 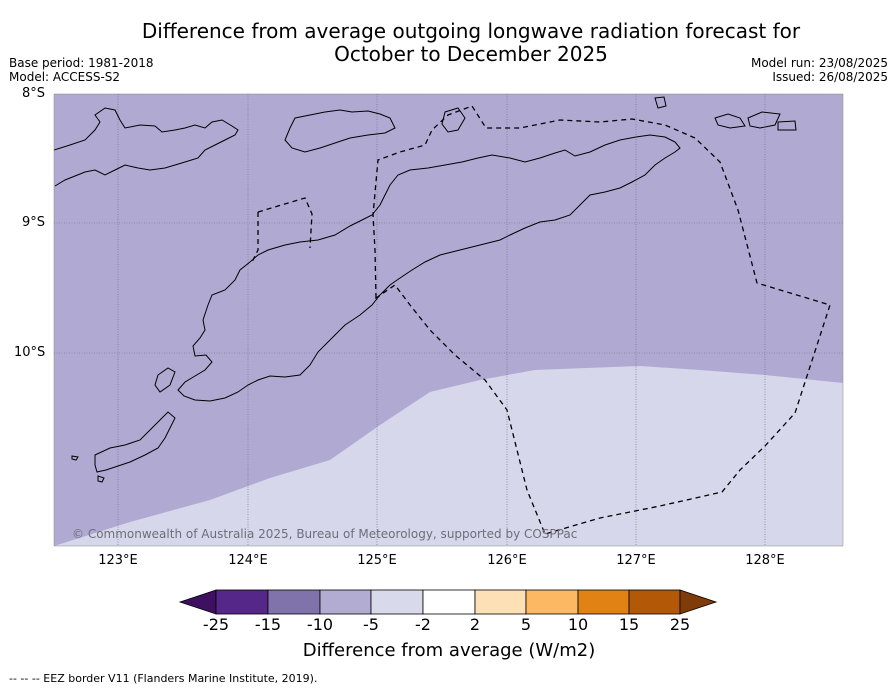 What do you see at coordinates (423, 624) in the screenshot?
I see `colorbar-tick: -2` at bounding box center [423, 624].